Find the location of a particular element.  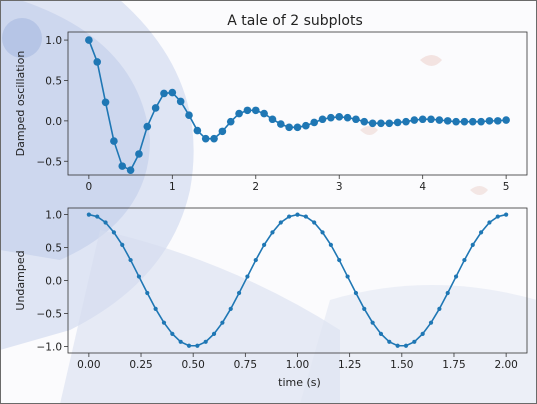

x-tick-label: 0.00 is located at coordinates (88, 365).